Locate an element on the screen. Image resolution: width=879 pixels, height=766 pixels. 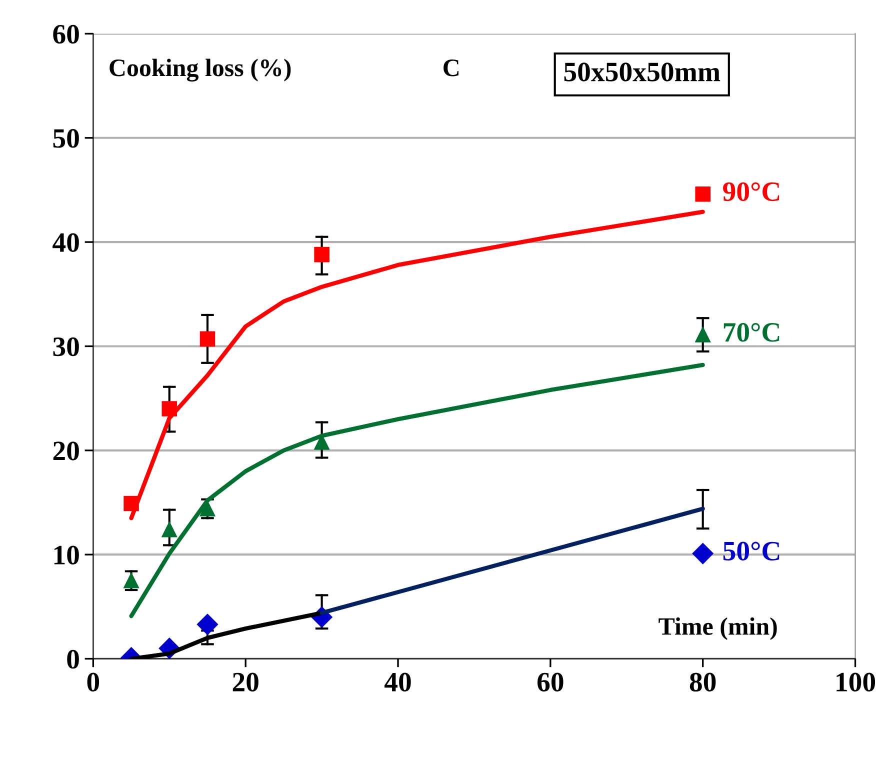
annotation: 50x50x50mm is located at coordinates (642, 72).